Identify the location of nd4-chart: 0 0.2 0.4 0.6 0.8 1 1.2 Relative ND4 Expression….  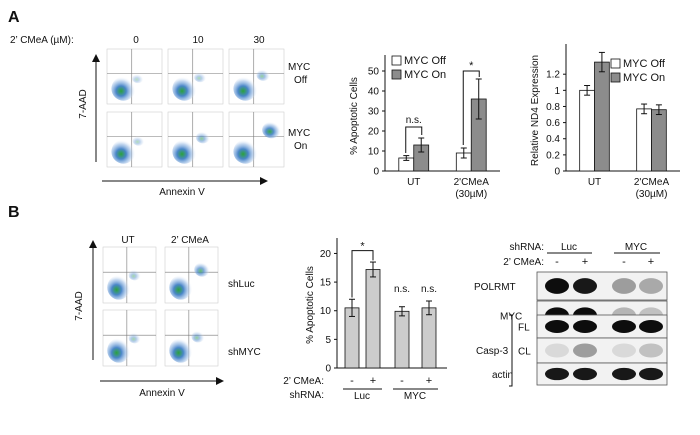
(605, 122).